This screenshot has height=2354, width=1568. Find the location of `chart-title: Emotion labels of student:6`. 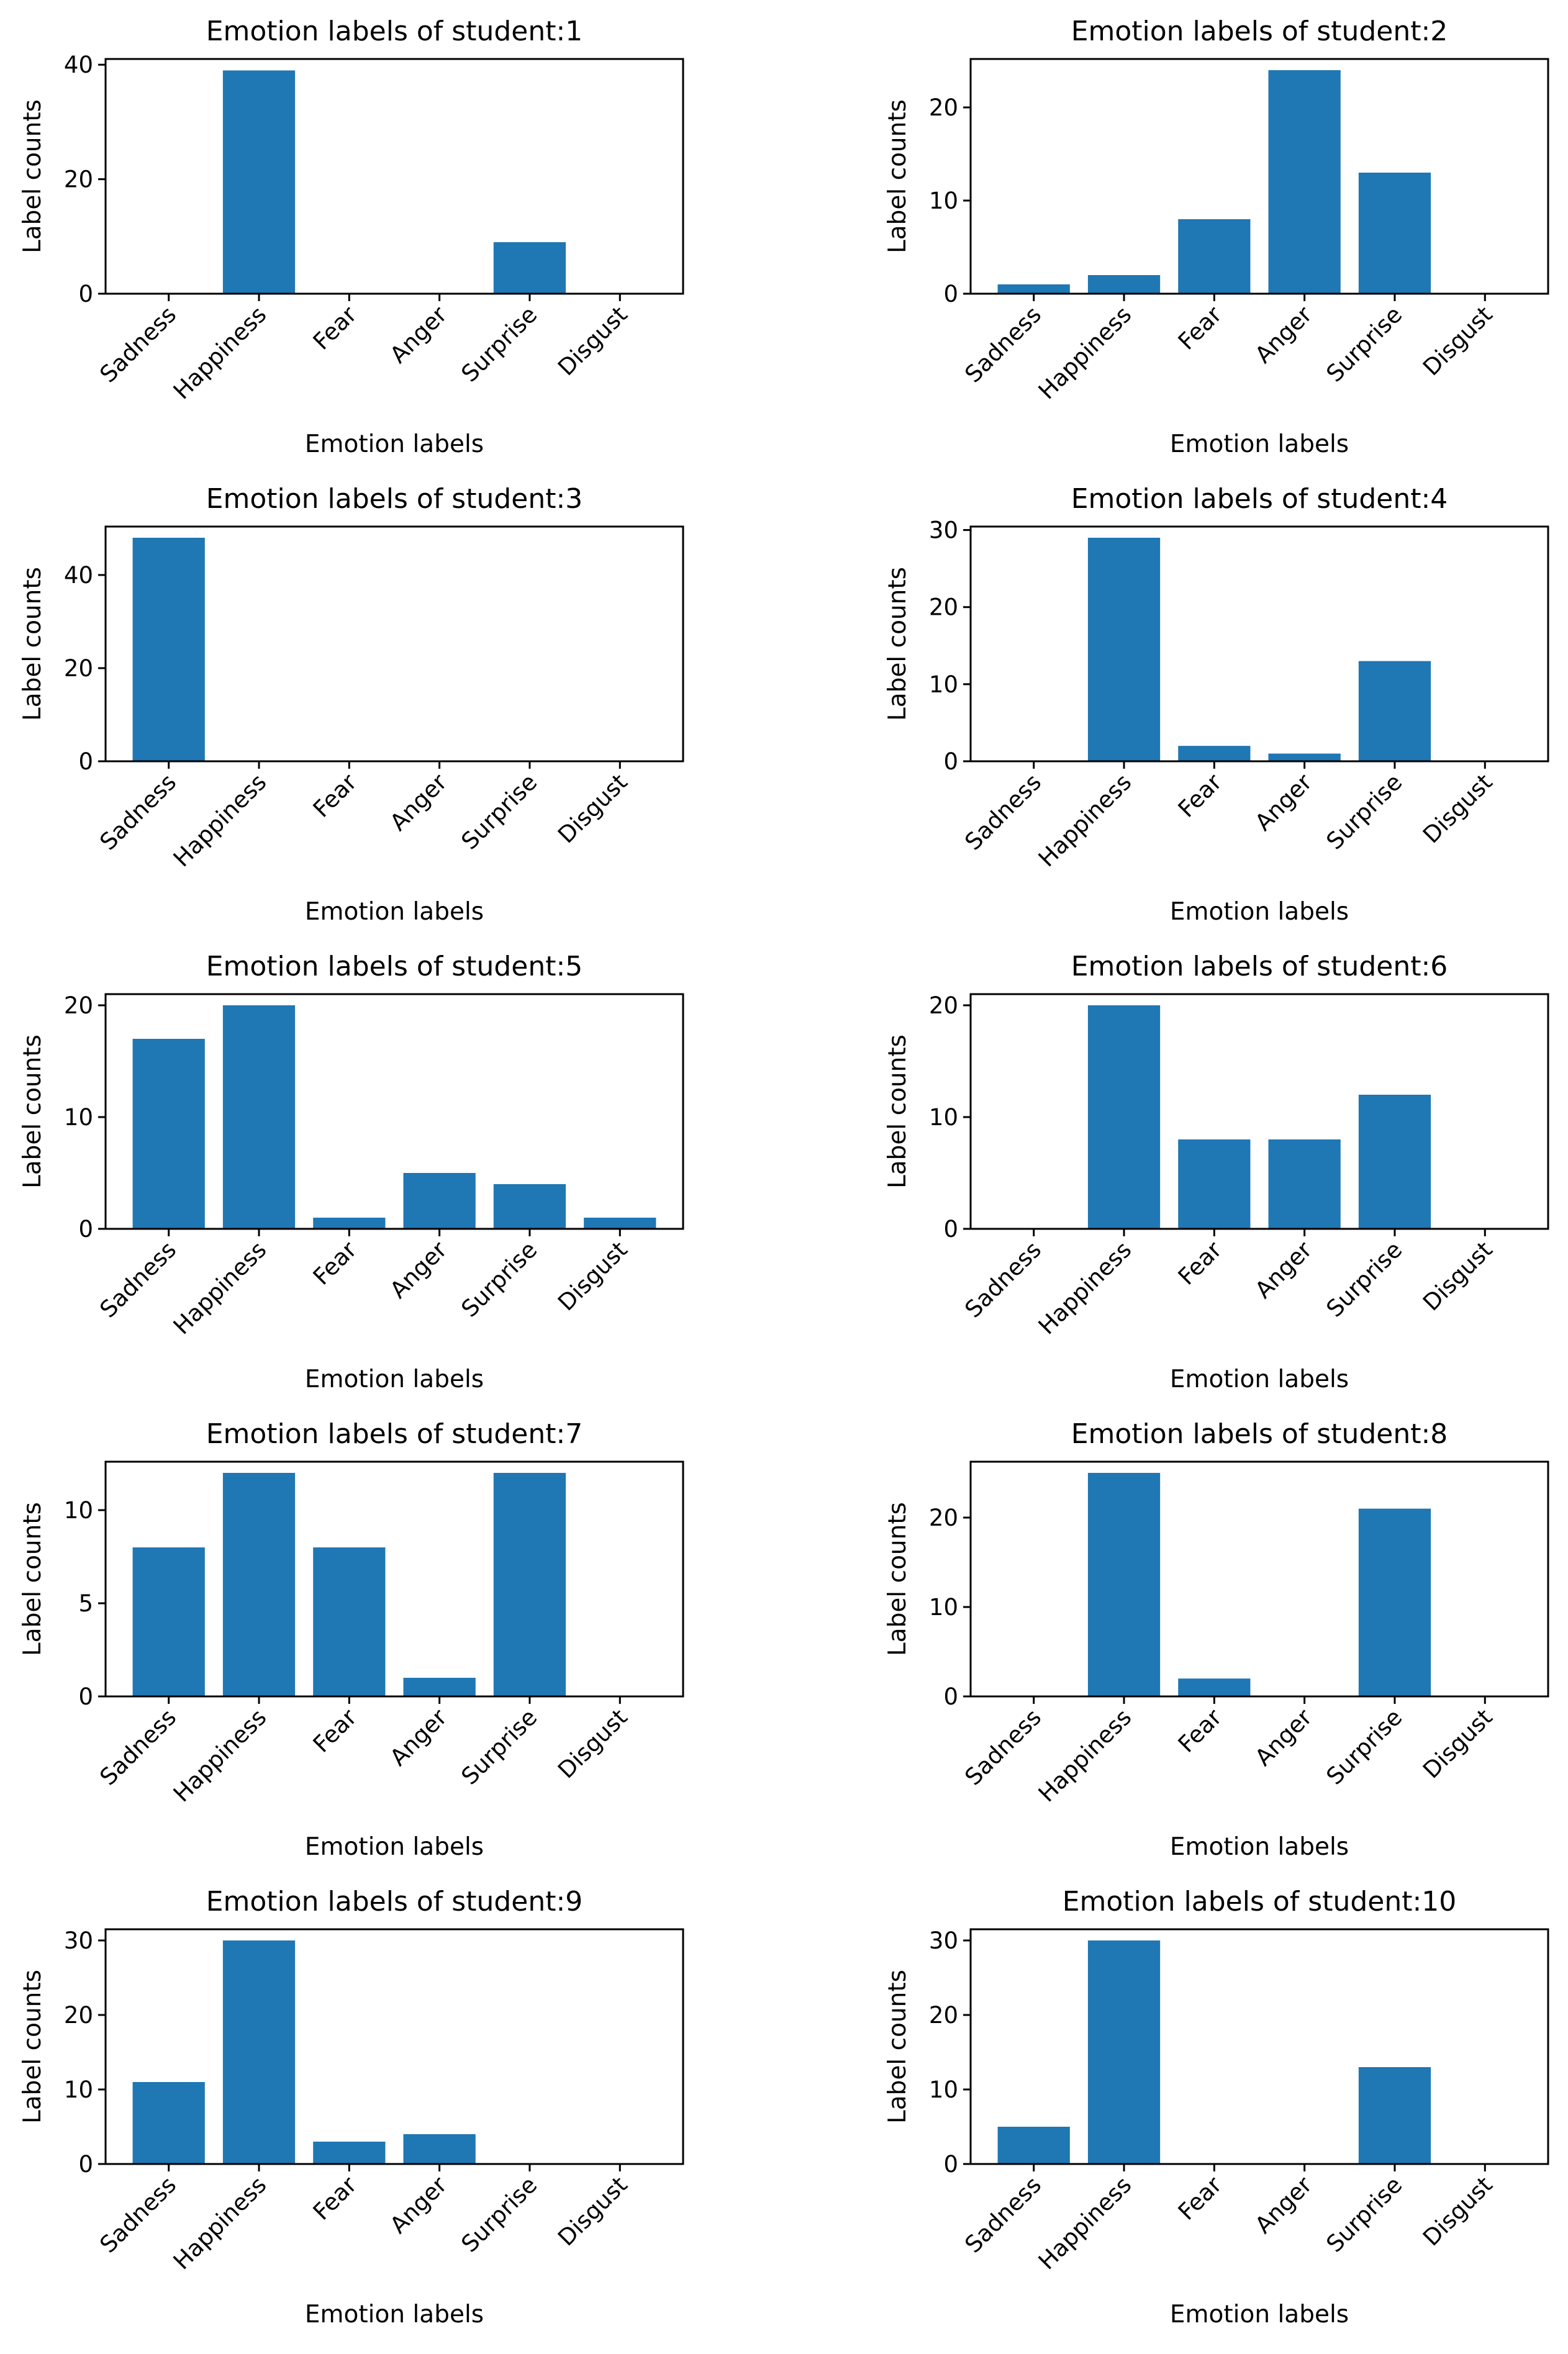

chart-title: Emotion labels of student:6 is located at coordinates (1259, 966).